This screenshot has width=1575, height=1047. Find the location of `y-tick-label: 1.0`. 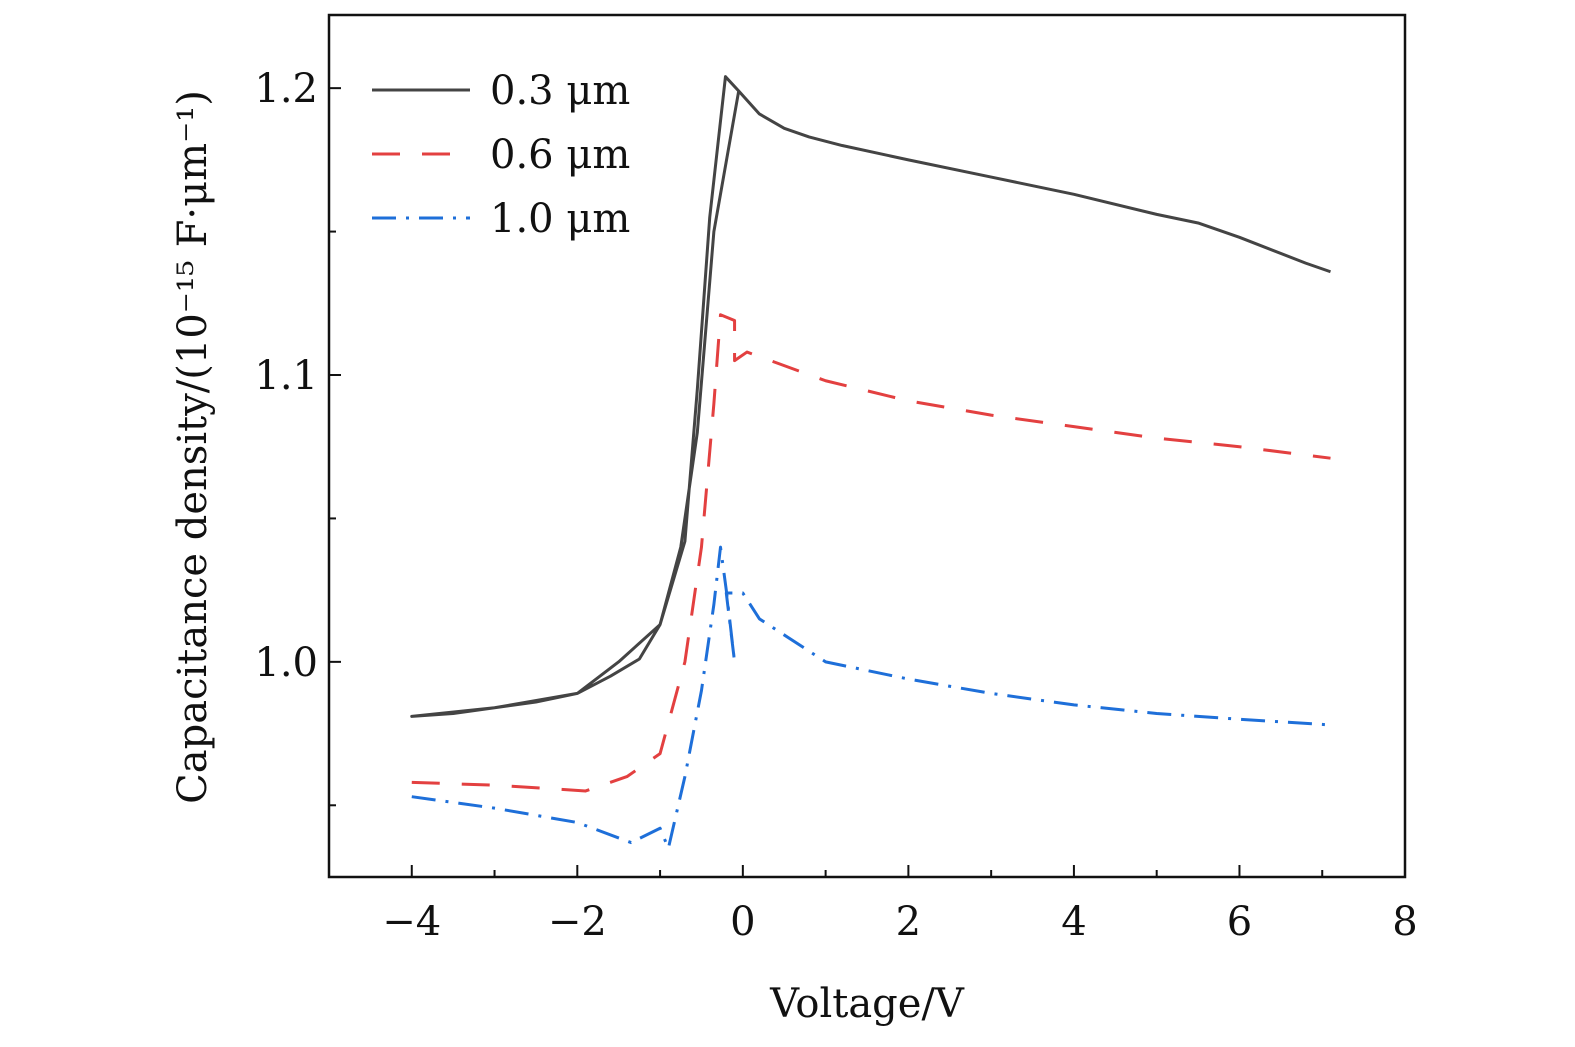

y-tick-label: 1.0 is located at coordinates (286, 663).